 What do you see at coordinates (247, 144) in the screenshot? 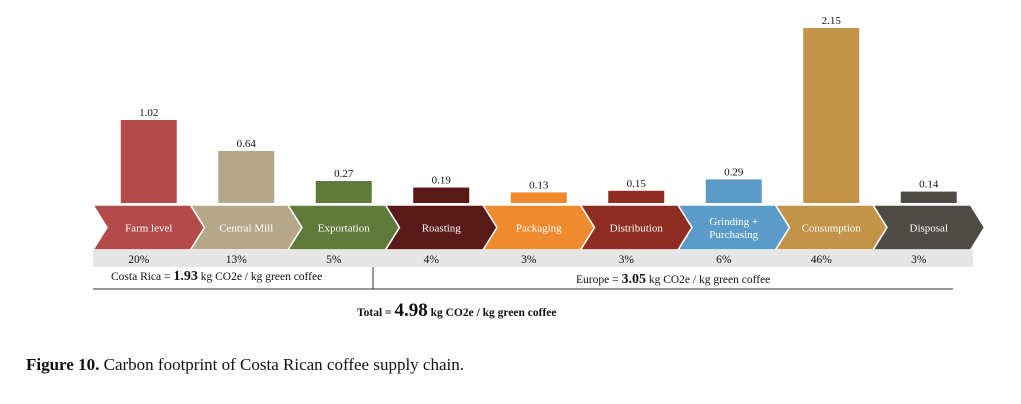
I see `value-label-1: 0.64` at bounding box center [247, 144].